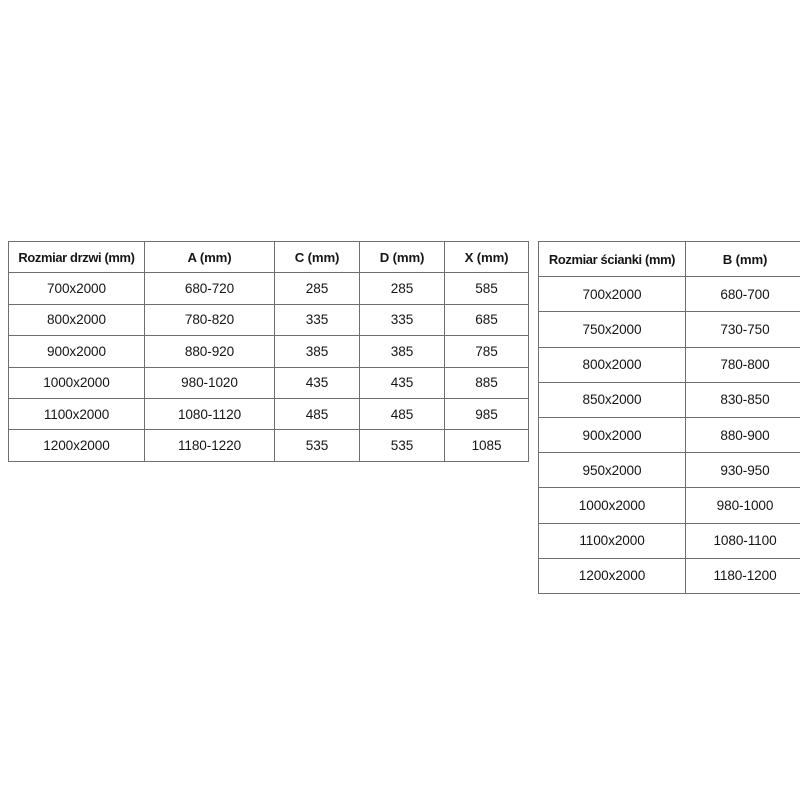 Image resolution: width=800 pixels, height=800 pixels. I want to click on column-header-2: A (mm), so click(209, 257).